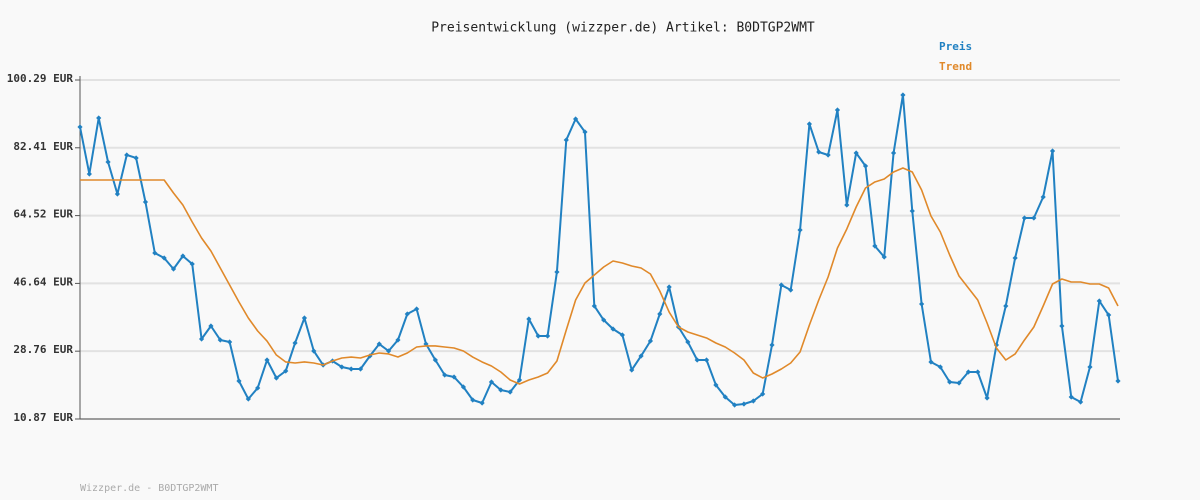 The width and height of the screenshot is (1200, 500). Describe the element at coordinates (955, 46) in the screenshot. I see `legend-label: Preis` at that location.